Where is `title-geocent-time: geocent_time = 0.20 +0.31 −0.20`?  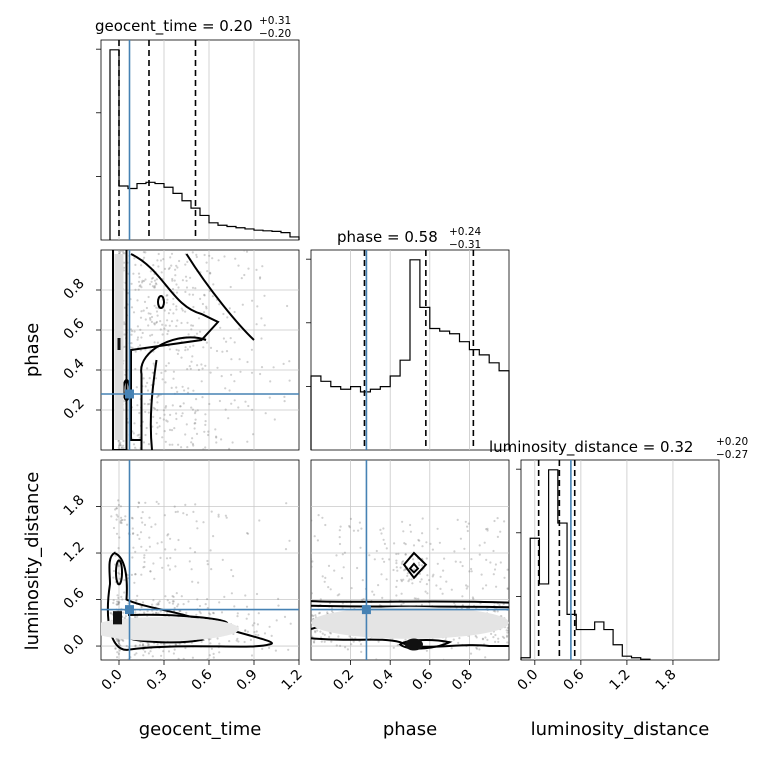
title-geocent-time: geocent_time = 0.20 +0.31 −0.20 is located at coordinates (193, 27).